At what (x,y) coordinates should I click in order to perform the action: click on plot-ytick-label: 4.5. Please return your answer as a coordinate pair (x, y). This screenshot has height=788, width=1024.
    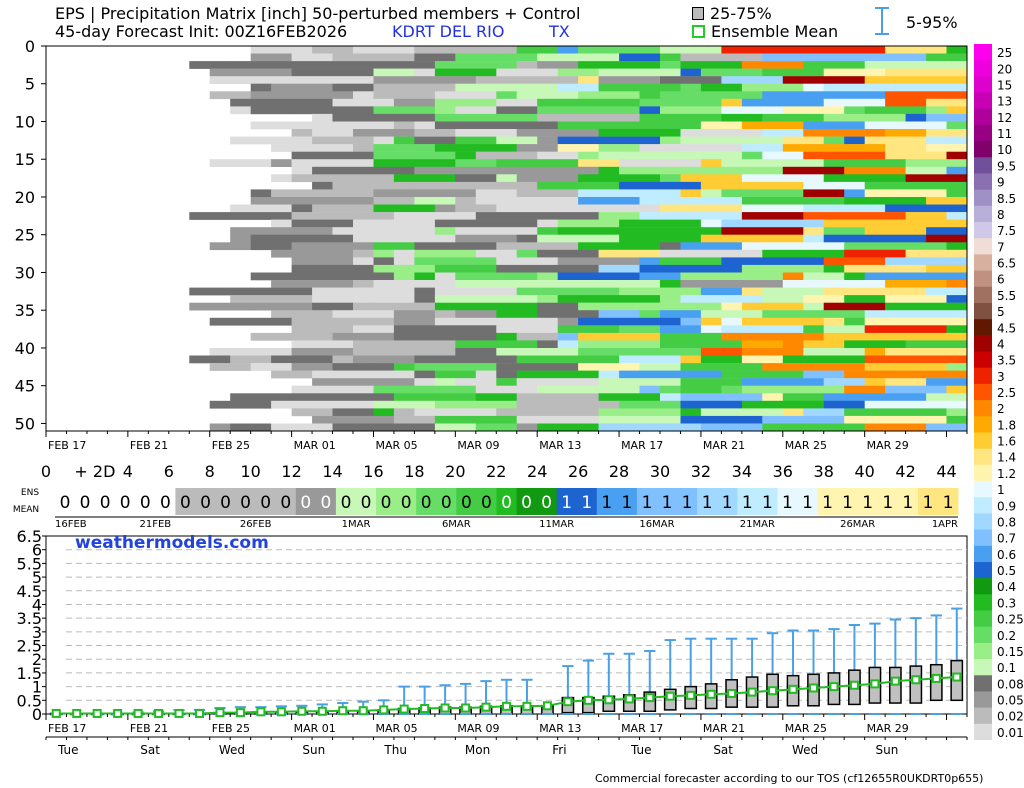
    Looking at the image, I should click on (29, 591).